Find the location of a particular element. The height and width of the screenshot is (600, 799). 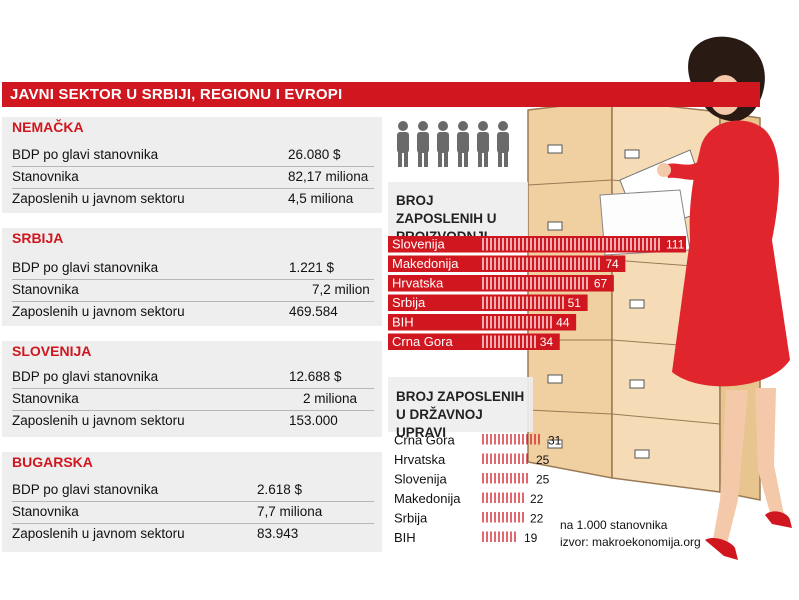

stat-value: 1.221 $ is located at coordinates (312, 267).